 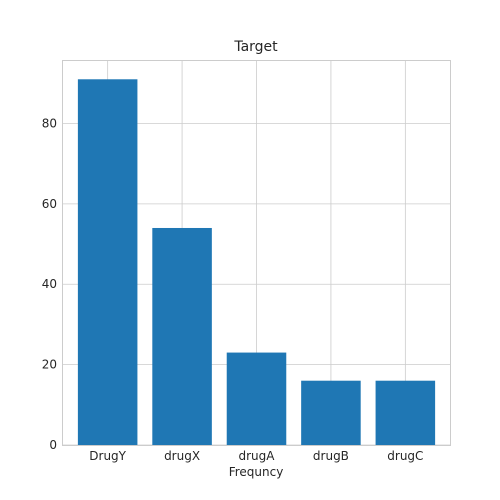 I want to click on y-tick-labels: 0 20 40 60 80, so click(x=49, y=284).